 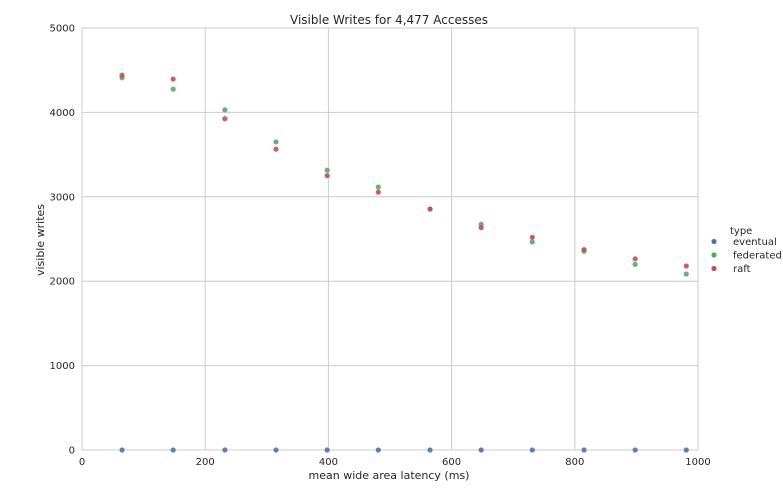 What do you see at coordinates (82, 462) in the screenshot?
I see `x-tick-label: 0` at bounding box center [82, 462].